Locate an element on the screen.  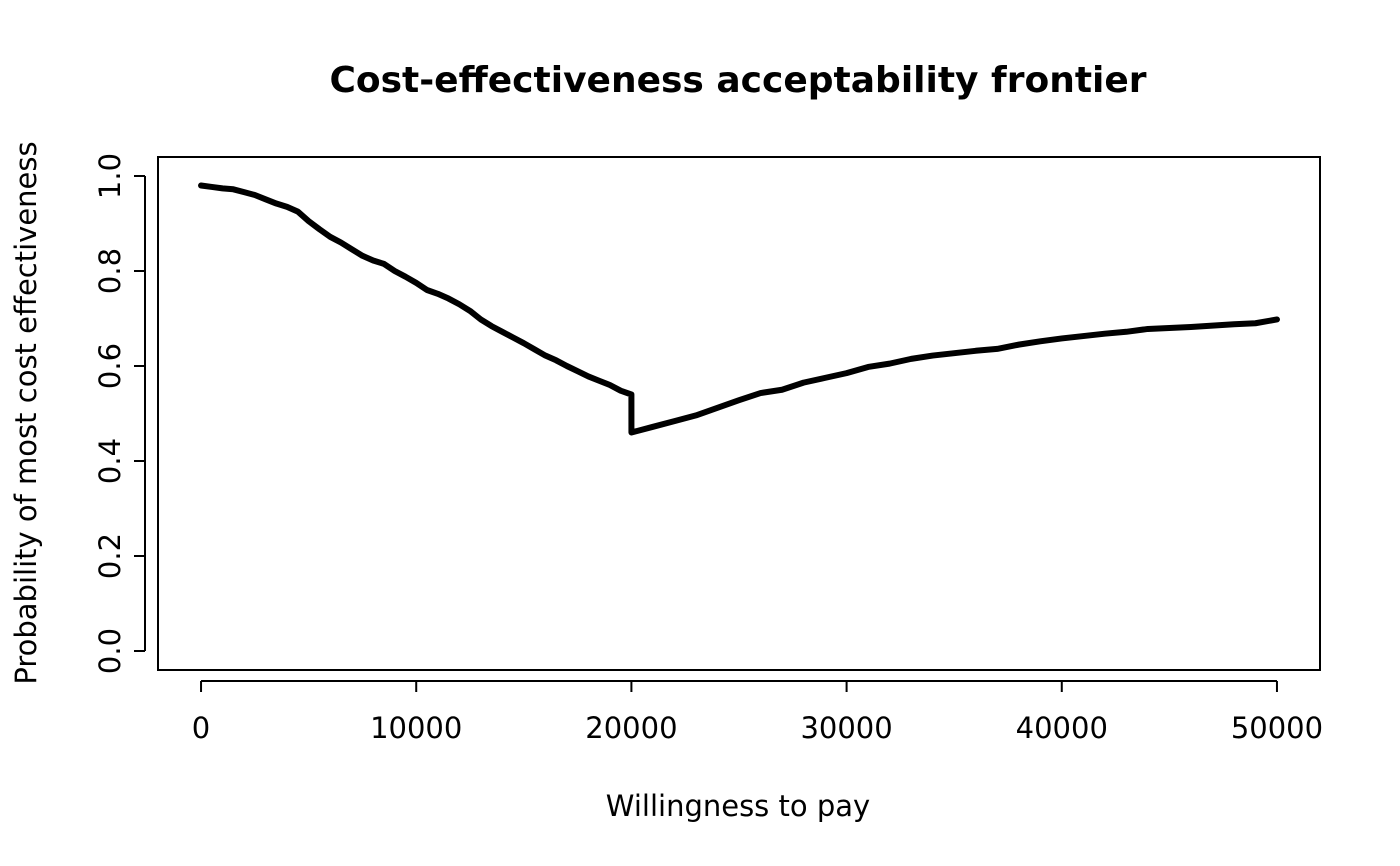
y-tick-label: 0.4 is located at coordinates (110, 461).